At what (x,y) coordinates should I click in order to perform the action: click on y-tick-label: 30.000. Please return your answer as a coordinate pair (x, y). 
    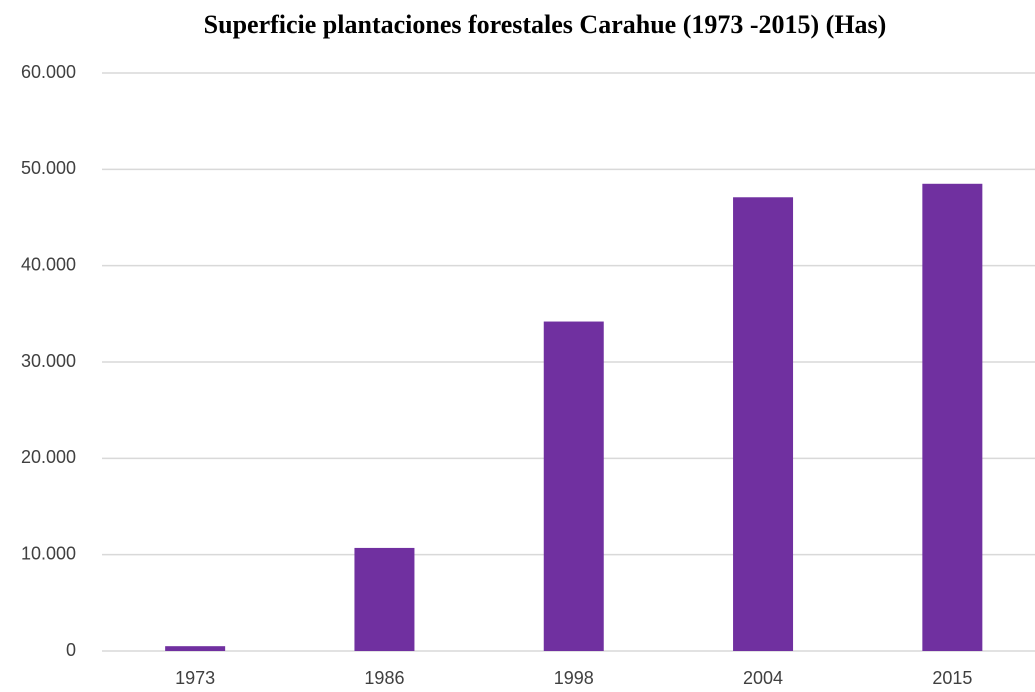
    Looking at the image, I should click on (48, 361).